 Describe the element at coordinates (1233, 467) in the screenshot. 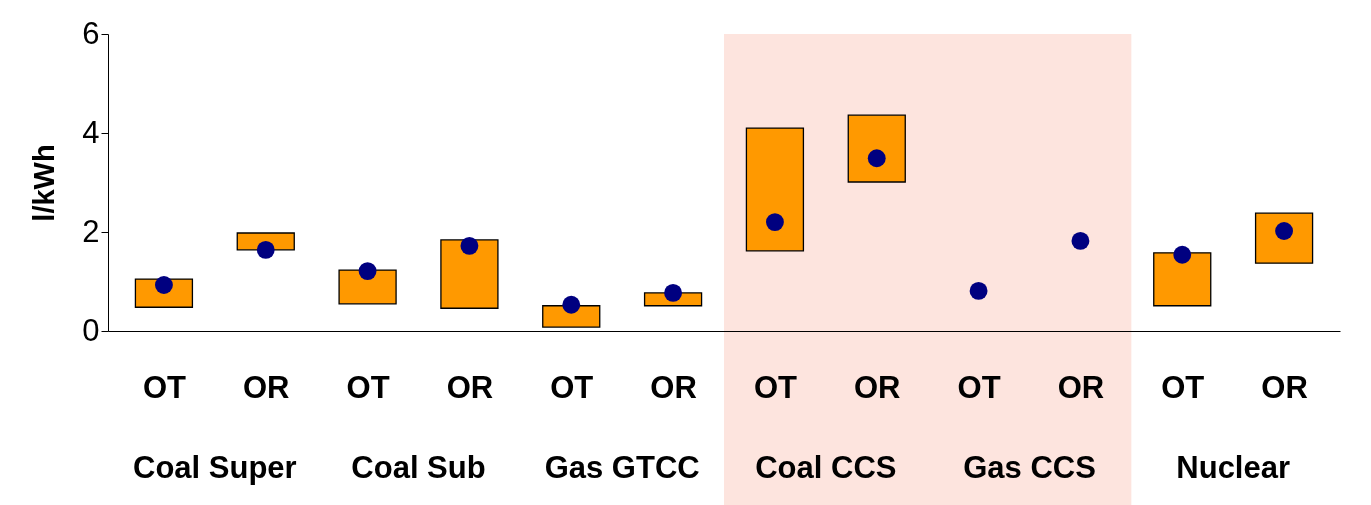

I see `text: Nuclear` at that location.